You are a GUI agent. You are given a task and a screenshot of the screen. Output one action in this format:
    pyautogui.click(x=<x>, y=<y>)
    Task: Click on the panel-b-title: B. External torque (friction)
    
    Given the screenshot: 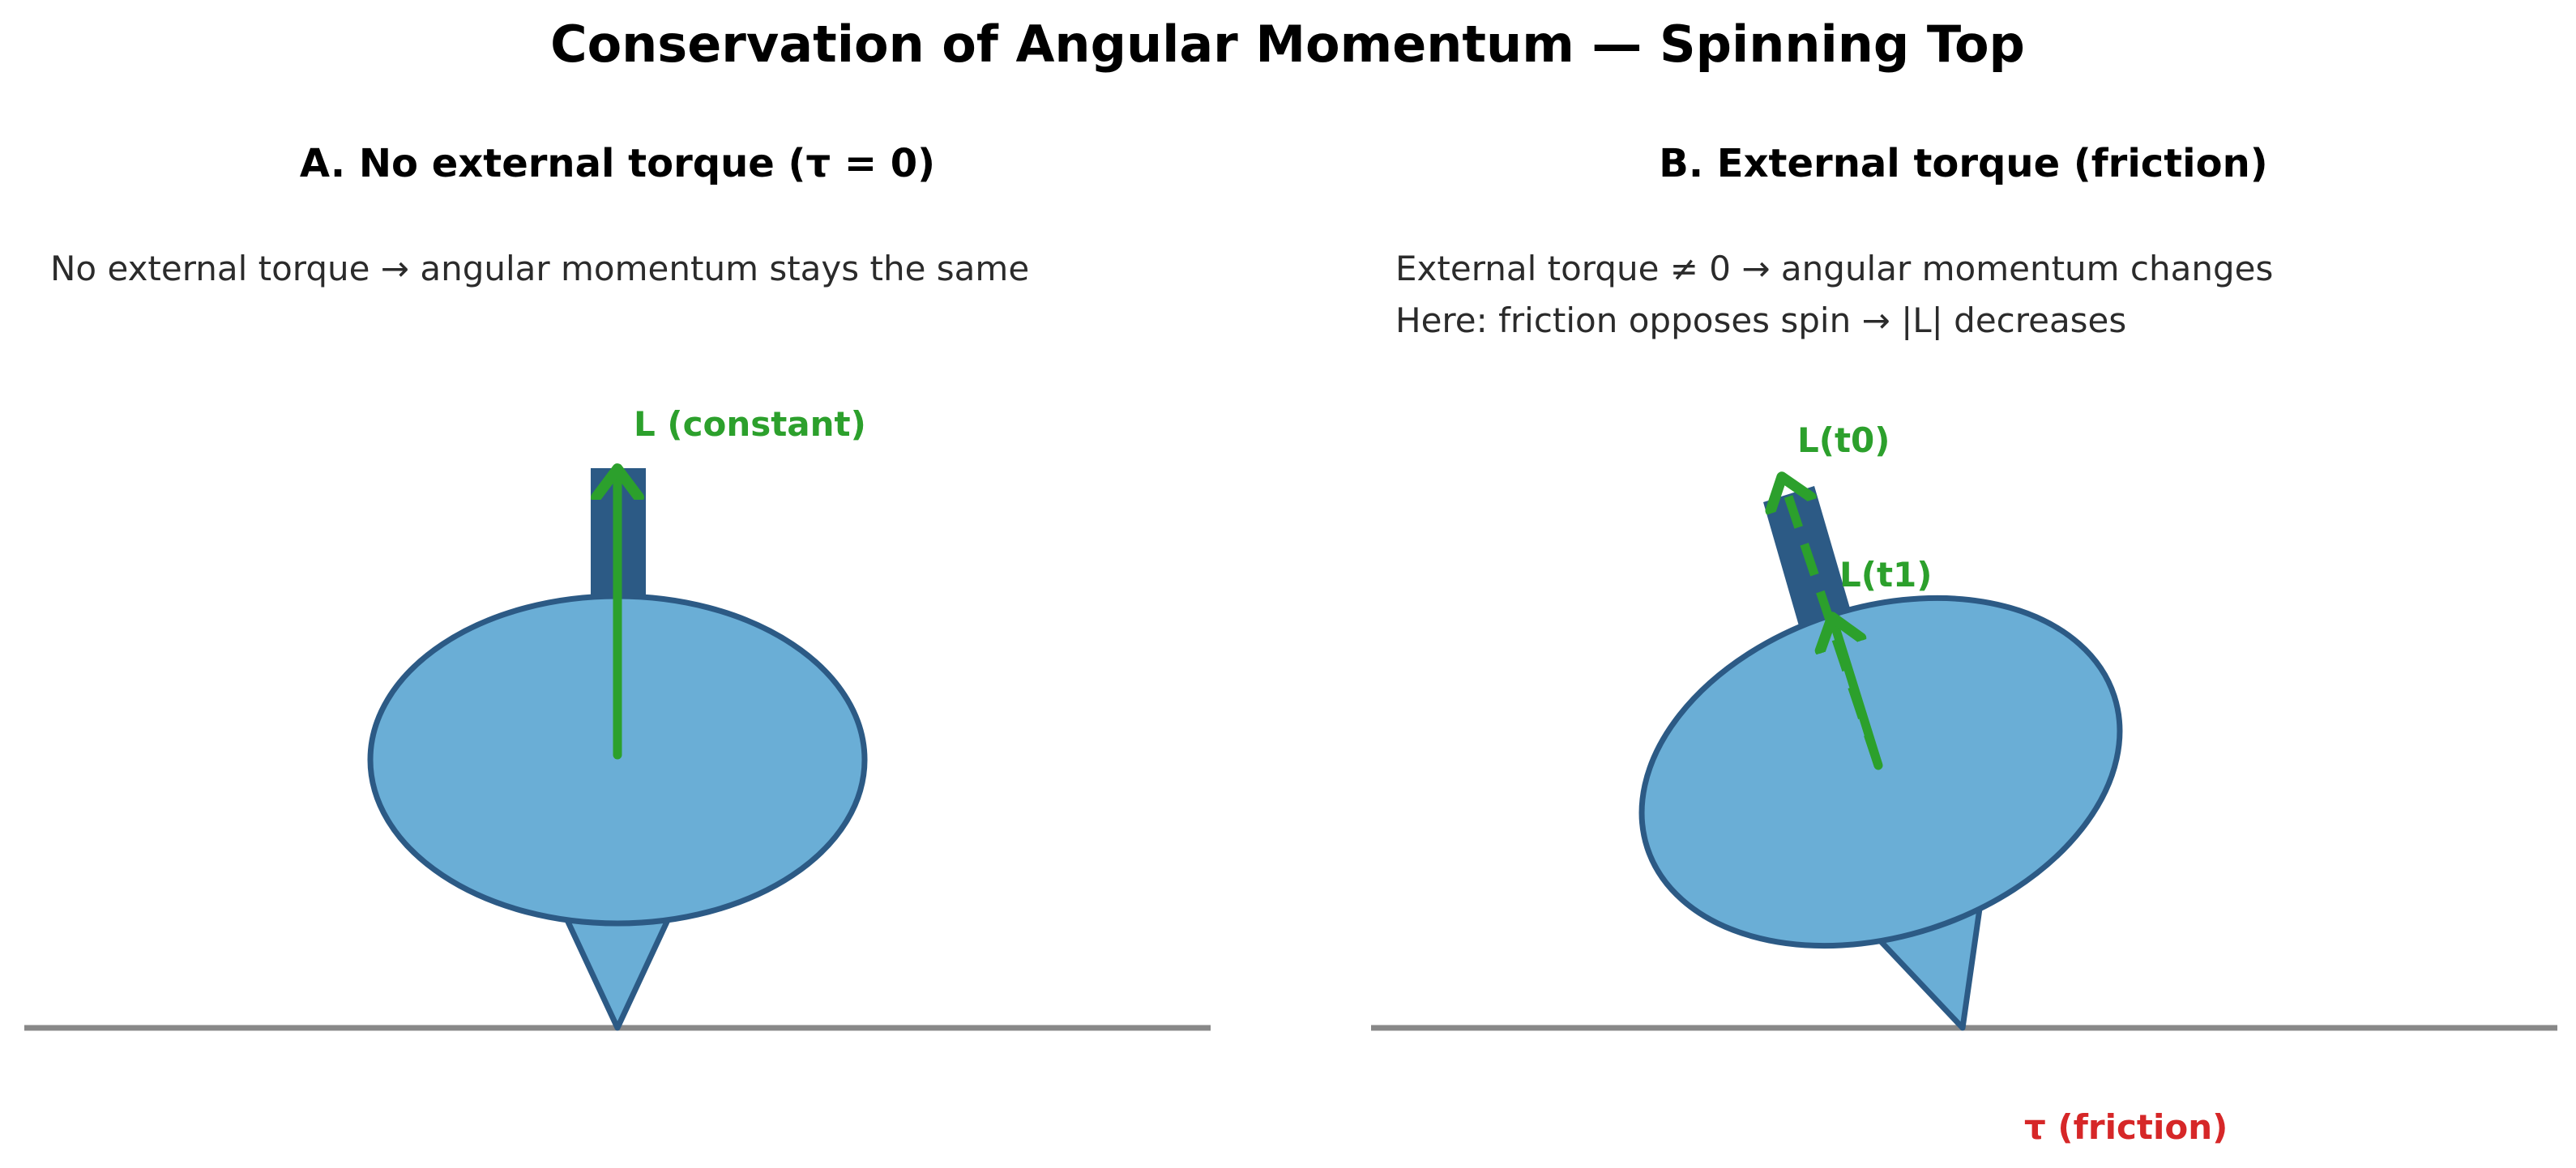 What is the action you would take?
    pyautogui.click(x=1963, y=163)
    